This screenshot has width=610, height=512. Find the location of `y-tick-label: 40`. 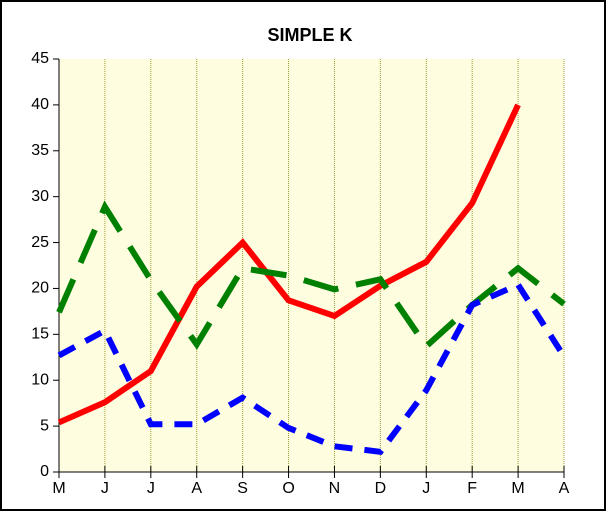

y-tick-label: 40 is located at coordinates (40, 104).